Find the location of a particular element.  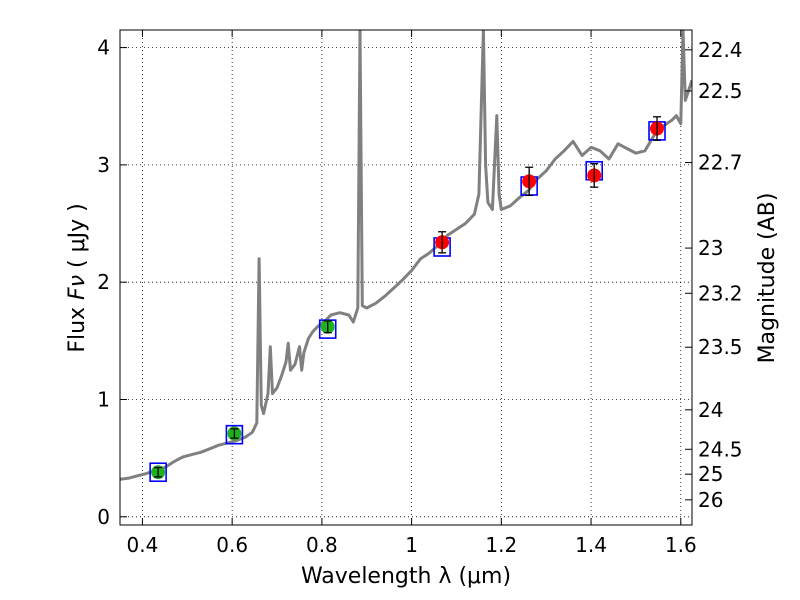

y-tick-label: 2 is located at coordinates (103, 282).